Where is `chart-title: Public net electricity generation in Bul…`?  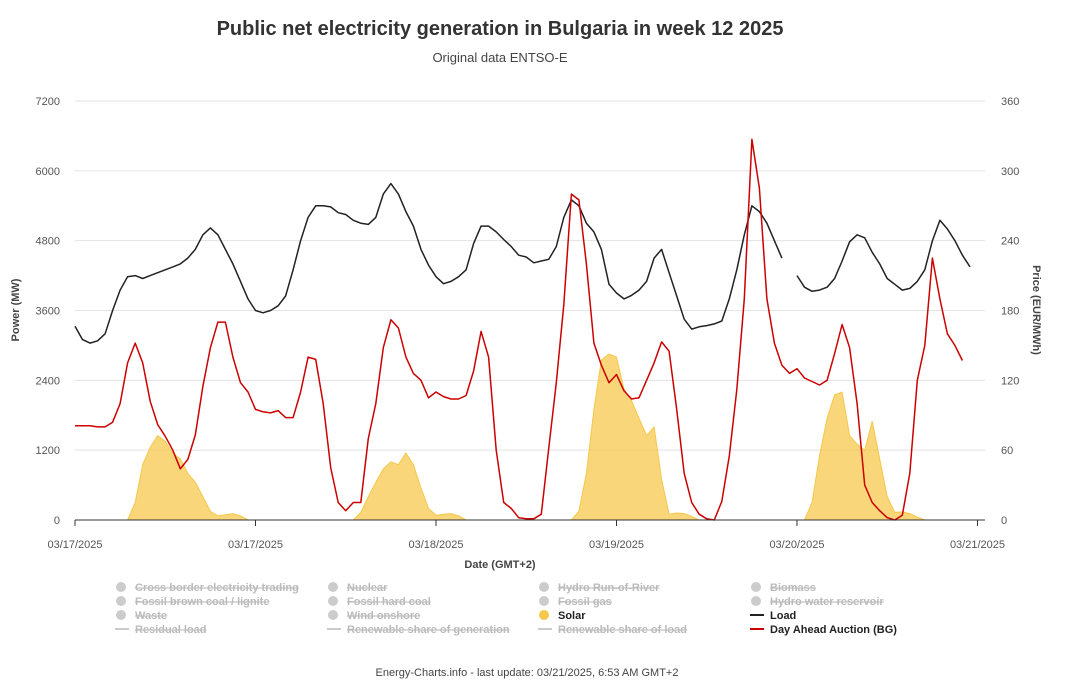
chart-title: Public net electricity generation in Bul… is located at coordinates (500, 29).